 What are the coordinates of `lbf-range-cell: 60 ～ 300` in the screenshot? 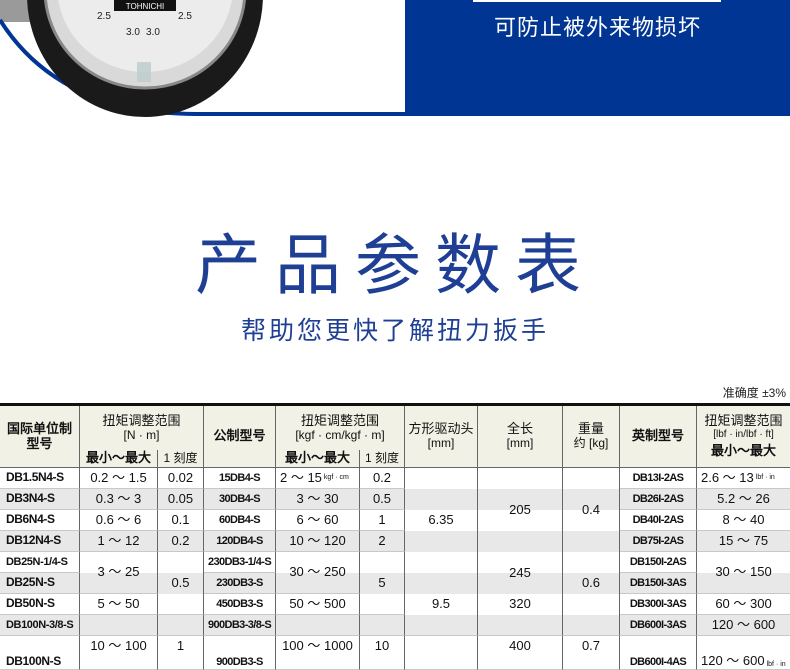 It's located at (743, 604).